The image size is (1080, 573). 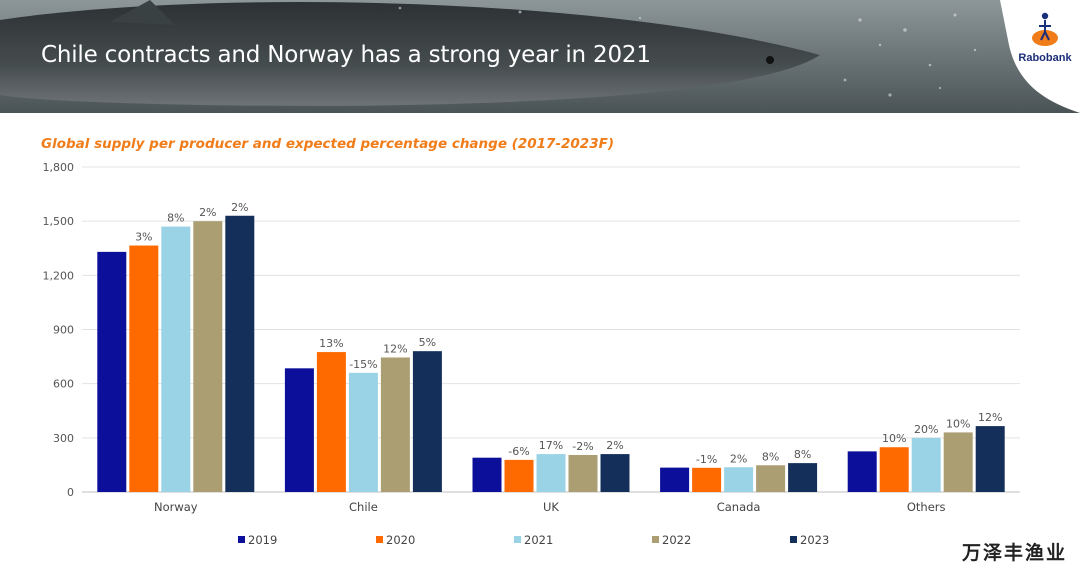 What do you see at coordinates (1015, 553) in the screenshot?
I see `watermark-text: 万泽丰渔业` at bounding box center [1015, 553].